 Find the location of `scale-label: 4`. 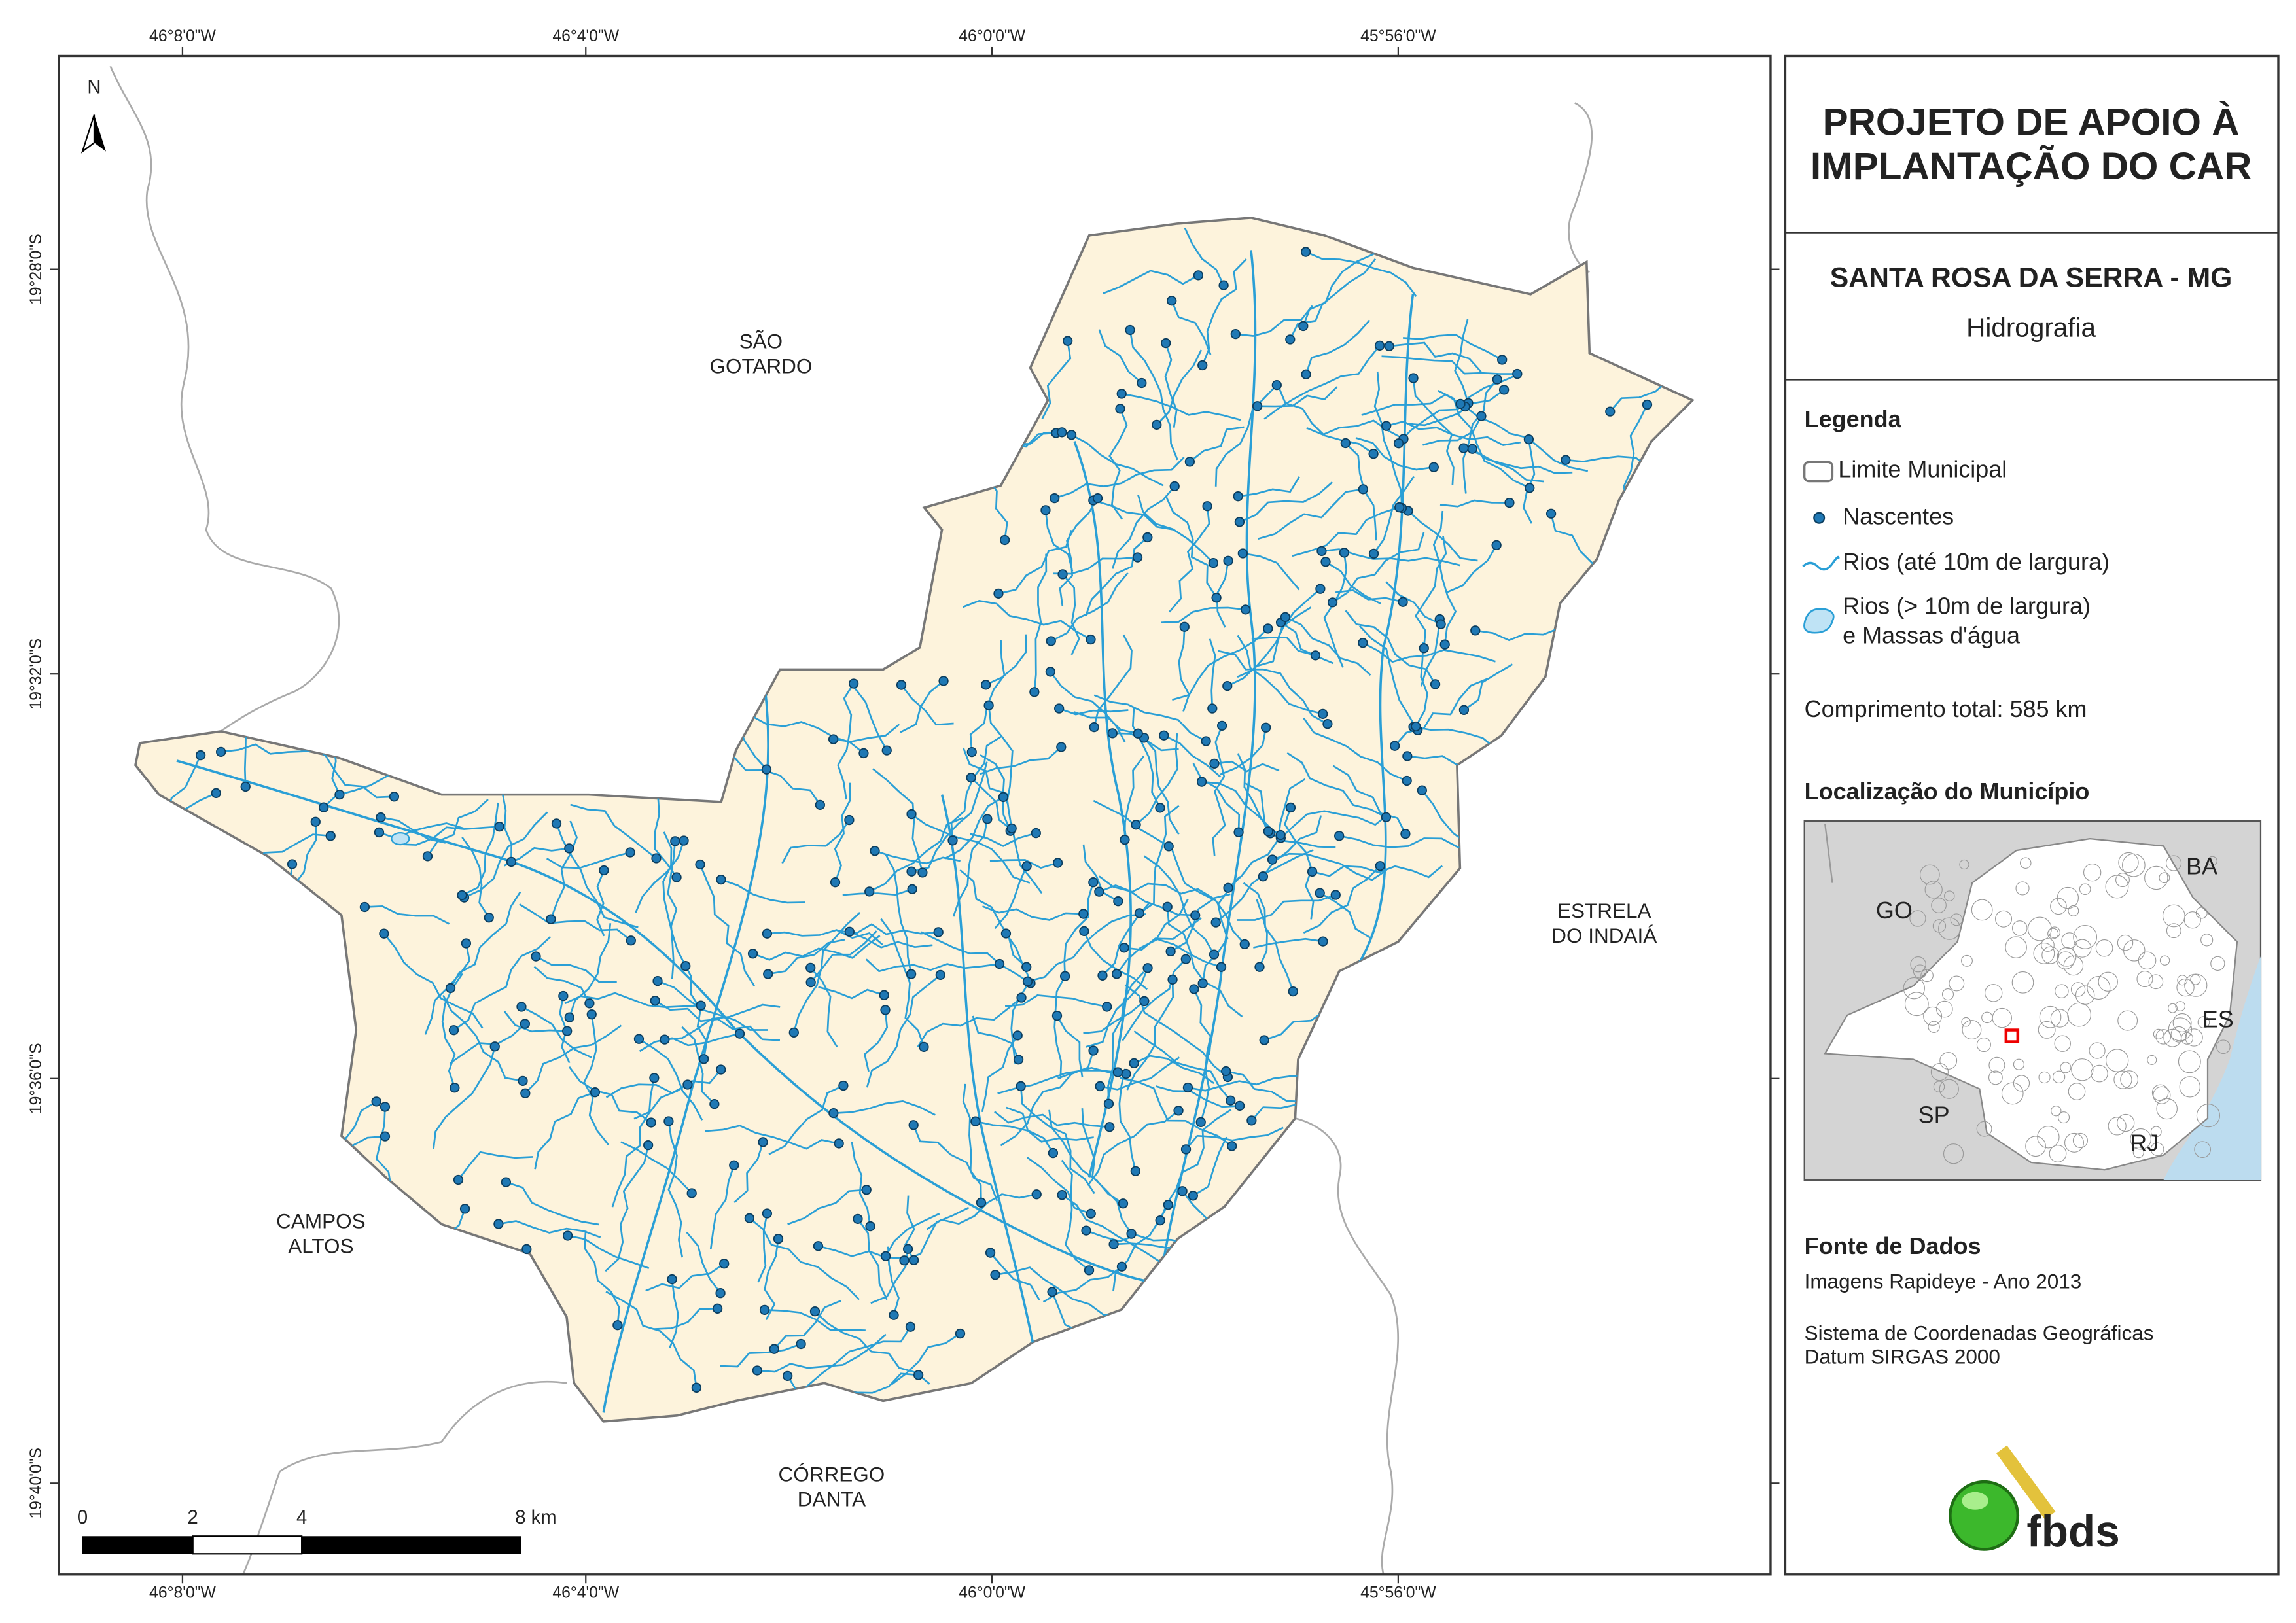

scale-label: 4 is located at coordinates (301, 1518).